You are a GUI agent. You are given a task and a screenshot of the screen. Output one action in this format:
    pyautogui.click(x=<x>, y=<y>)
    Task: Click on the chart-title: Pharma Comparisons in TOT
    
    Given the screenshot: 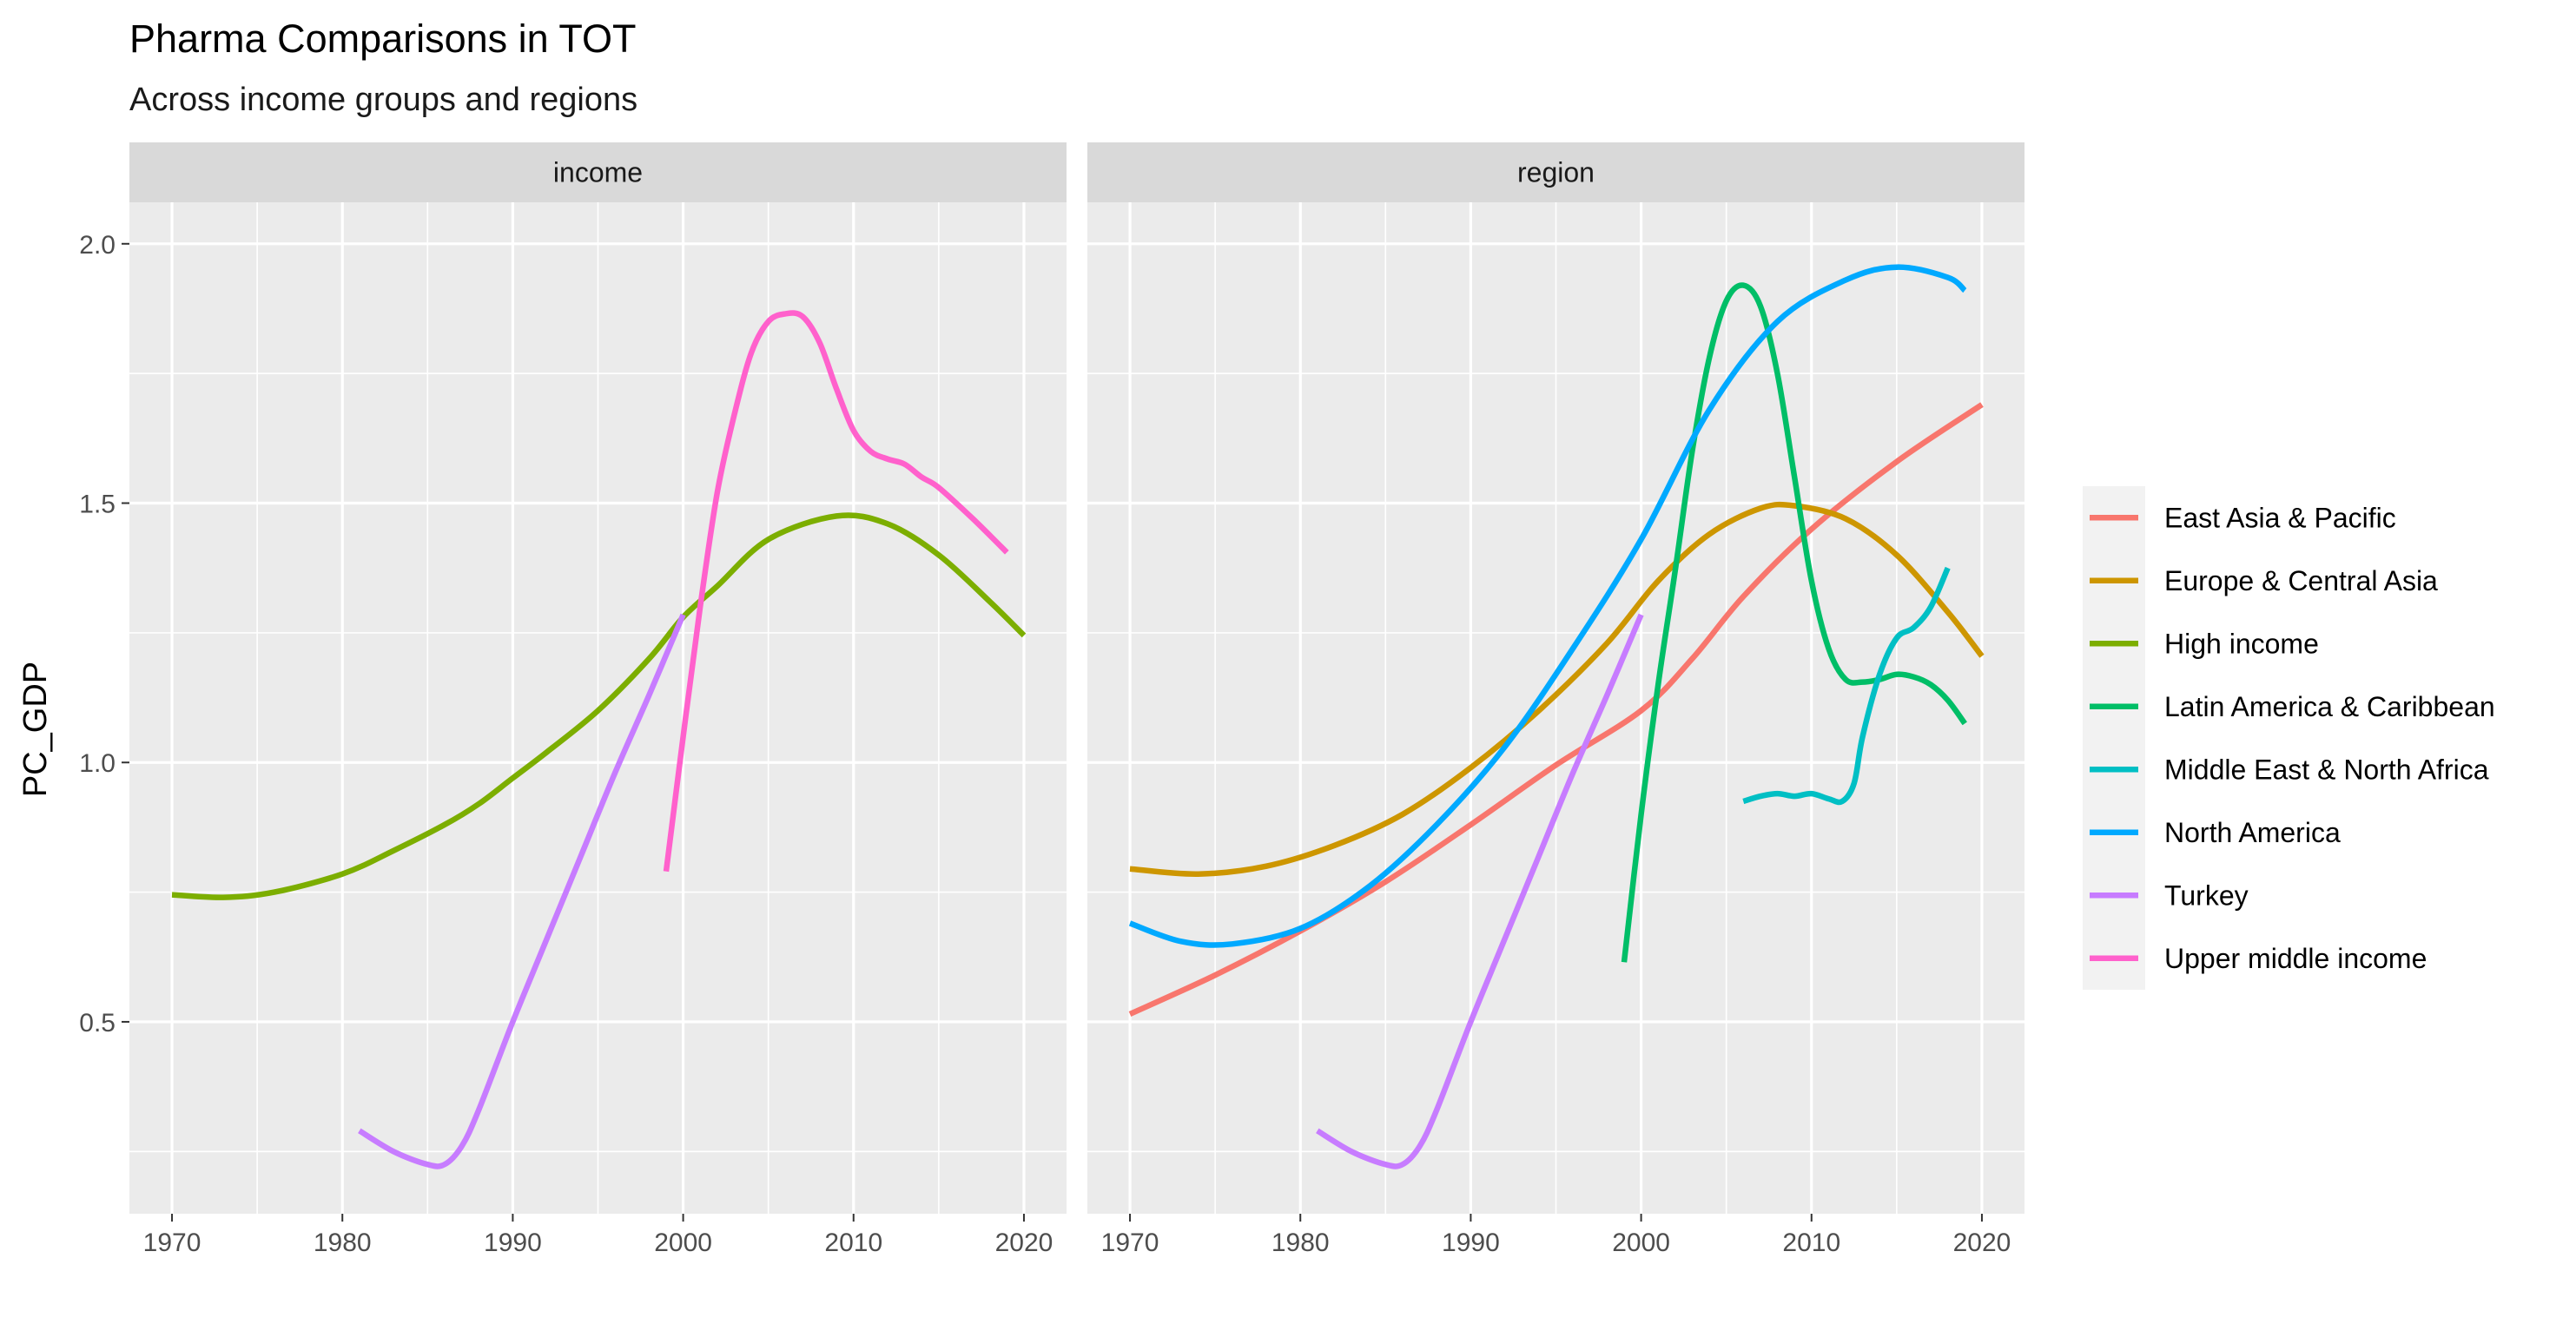 What is the action you would take?
    pyautogui.click(x=383, y=39)
    